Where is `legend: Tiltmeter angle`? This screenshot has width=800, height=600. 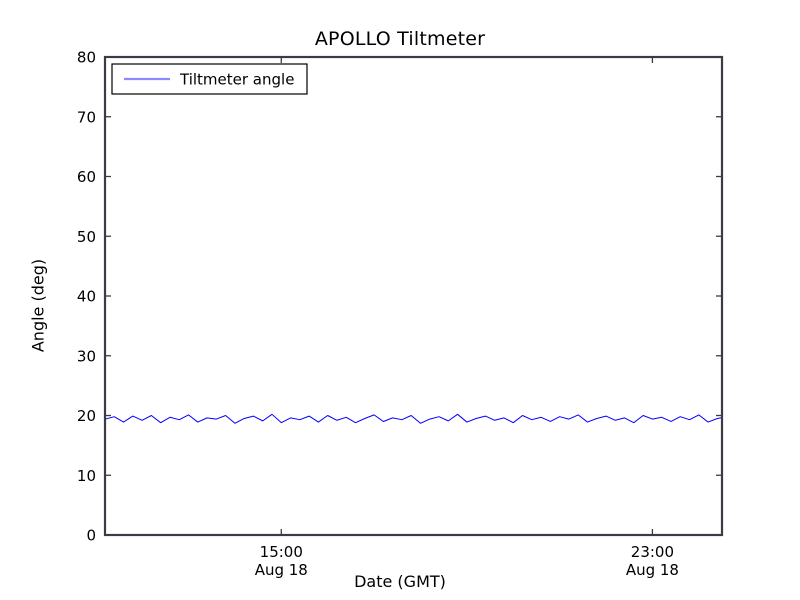
legend: Tiltmeter angle is located at coordinates (209, 79).